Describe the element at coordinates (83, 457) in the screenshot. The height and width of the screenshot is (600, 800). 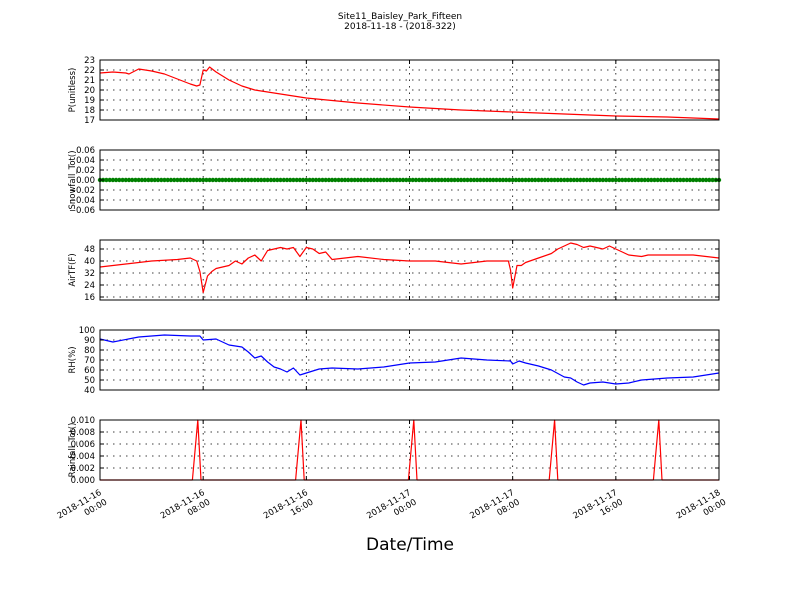
I see `y-tick-label: 0.004` at that location.